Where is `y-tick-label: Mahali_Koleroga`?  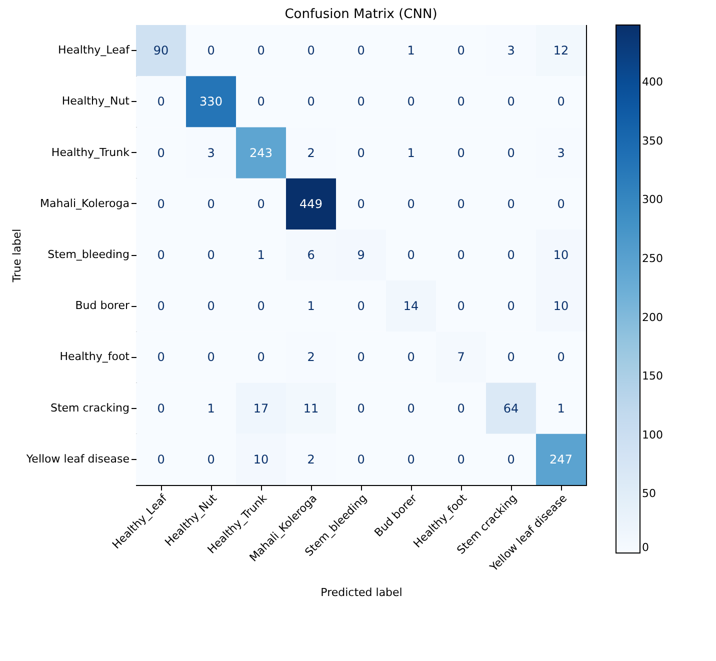
y-tick-label: Mahali_Koleroga is located at coordinates (85, 203).